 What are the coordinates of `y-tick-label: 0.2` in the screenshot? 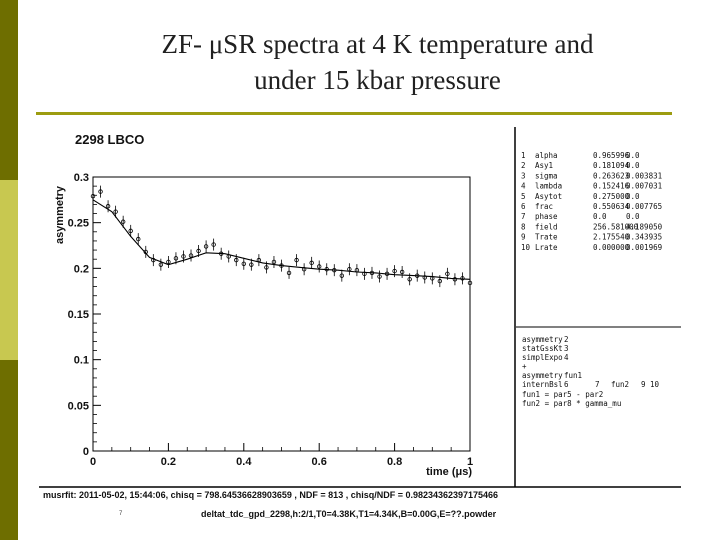 It's located at (81, 269).